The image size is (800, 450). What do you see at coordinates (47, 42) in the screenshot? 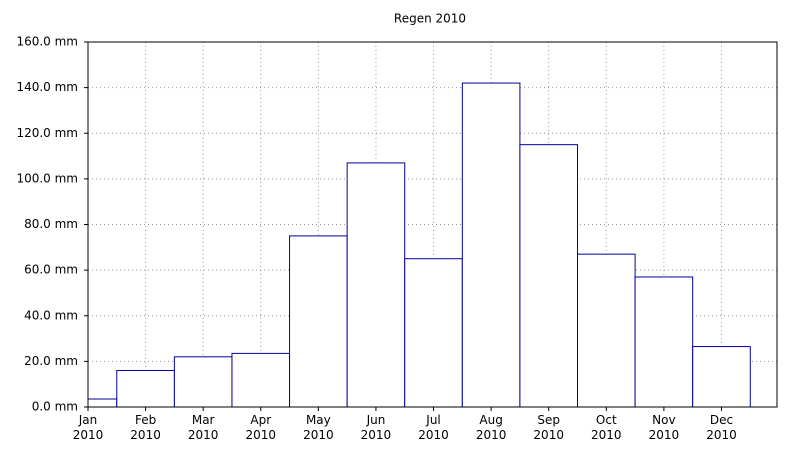
I see `y-tick-label: 160.0 mm` at bounding box center [47, 42].